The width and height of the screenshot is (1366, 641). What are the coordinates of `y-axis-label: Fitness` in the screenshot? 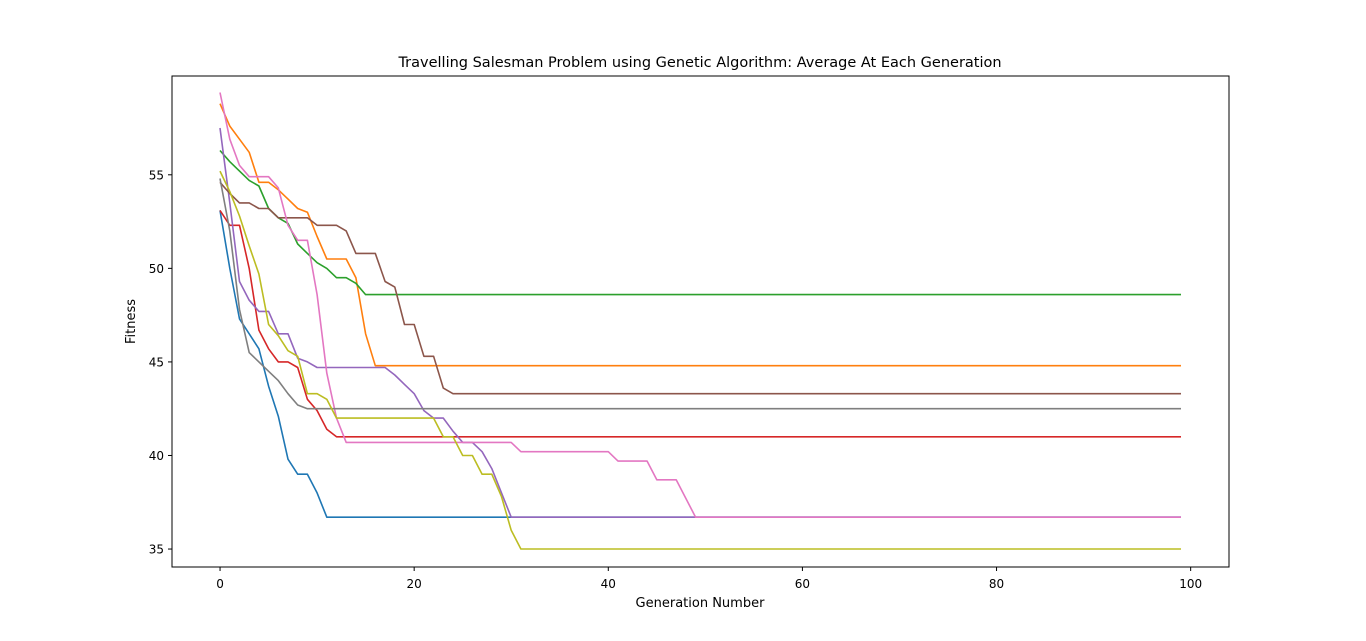 It's located at (131, 321).